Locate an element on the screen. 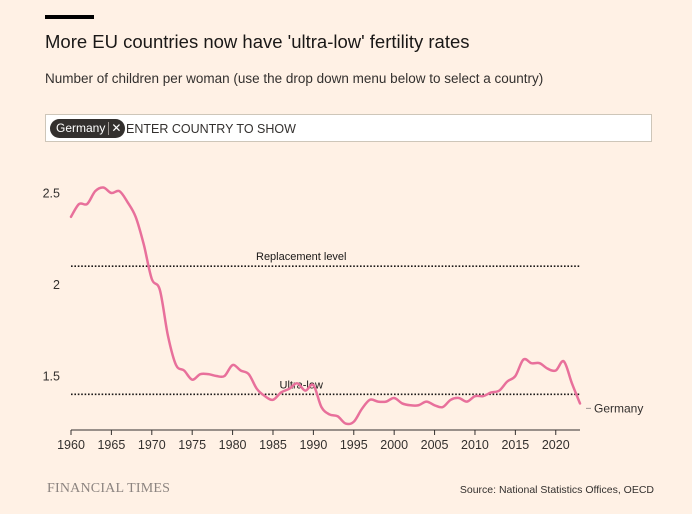 The image size is (692, 514). x-tick-label: 1995 is located at coordinates (354, 445).